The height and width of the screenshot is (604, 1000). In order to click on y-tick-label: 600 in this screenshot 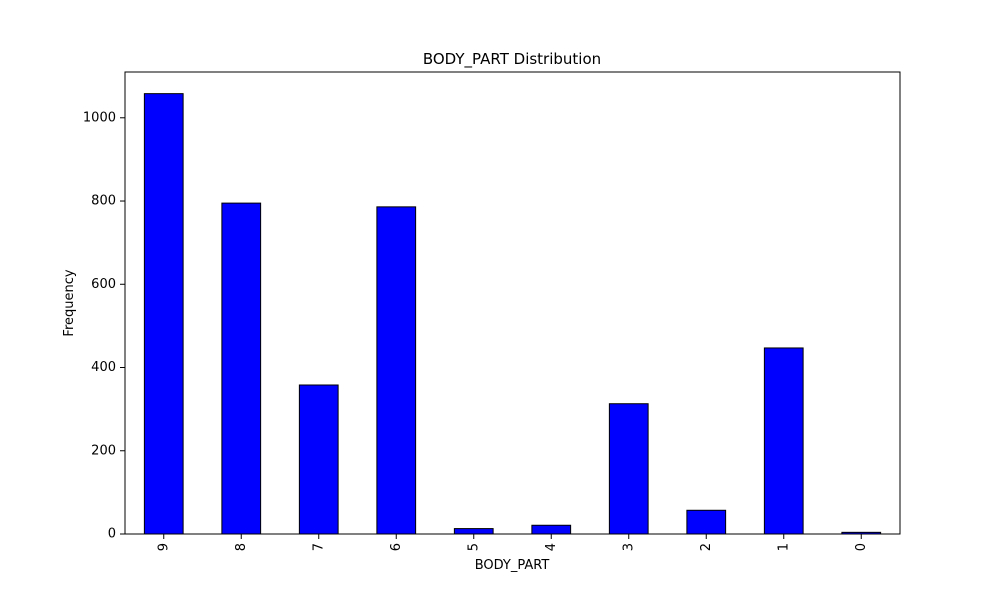, I will do `click(103, 284)`.